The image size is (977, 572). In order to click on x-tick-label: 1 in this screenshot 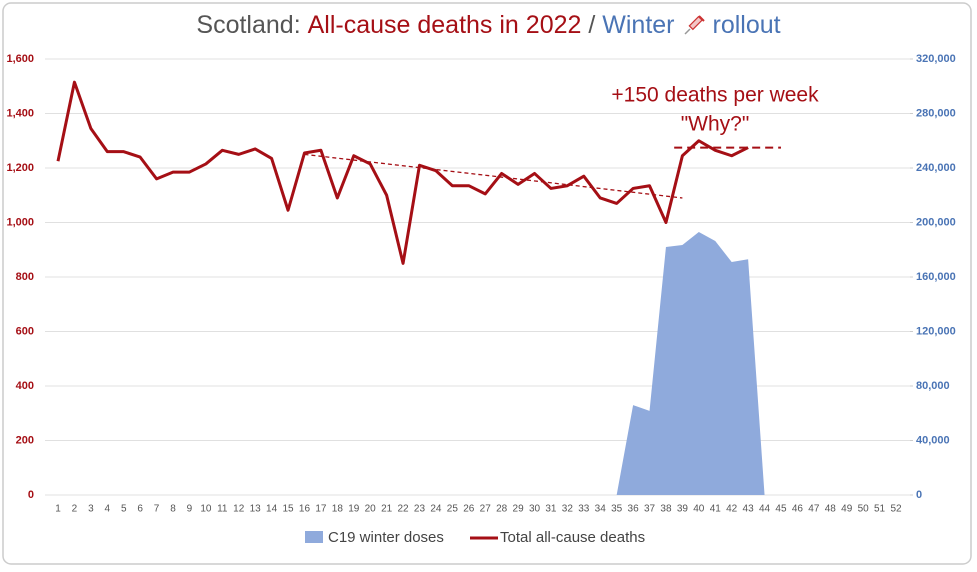, I will do `click(58, 509)`.